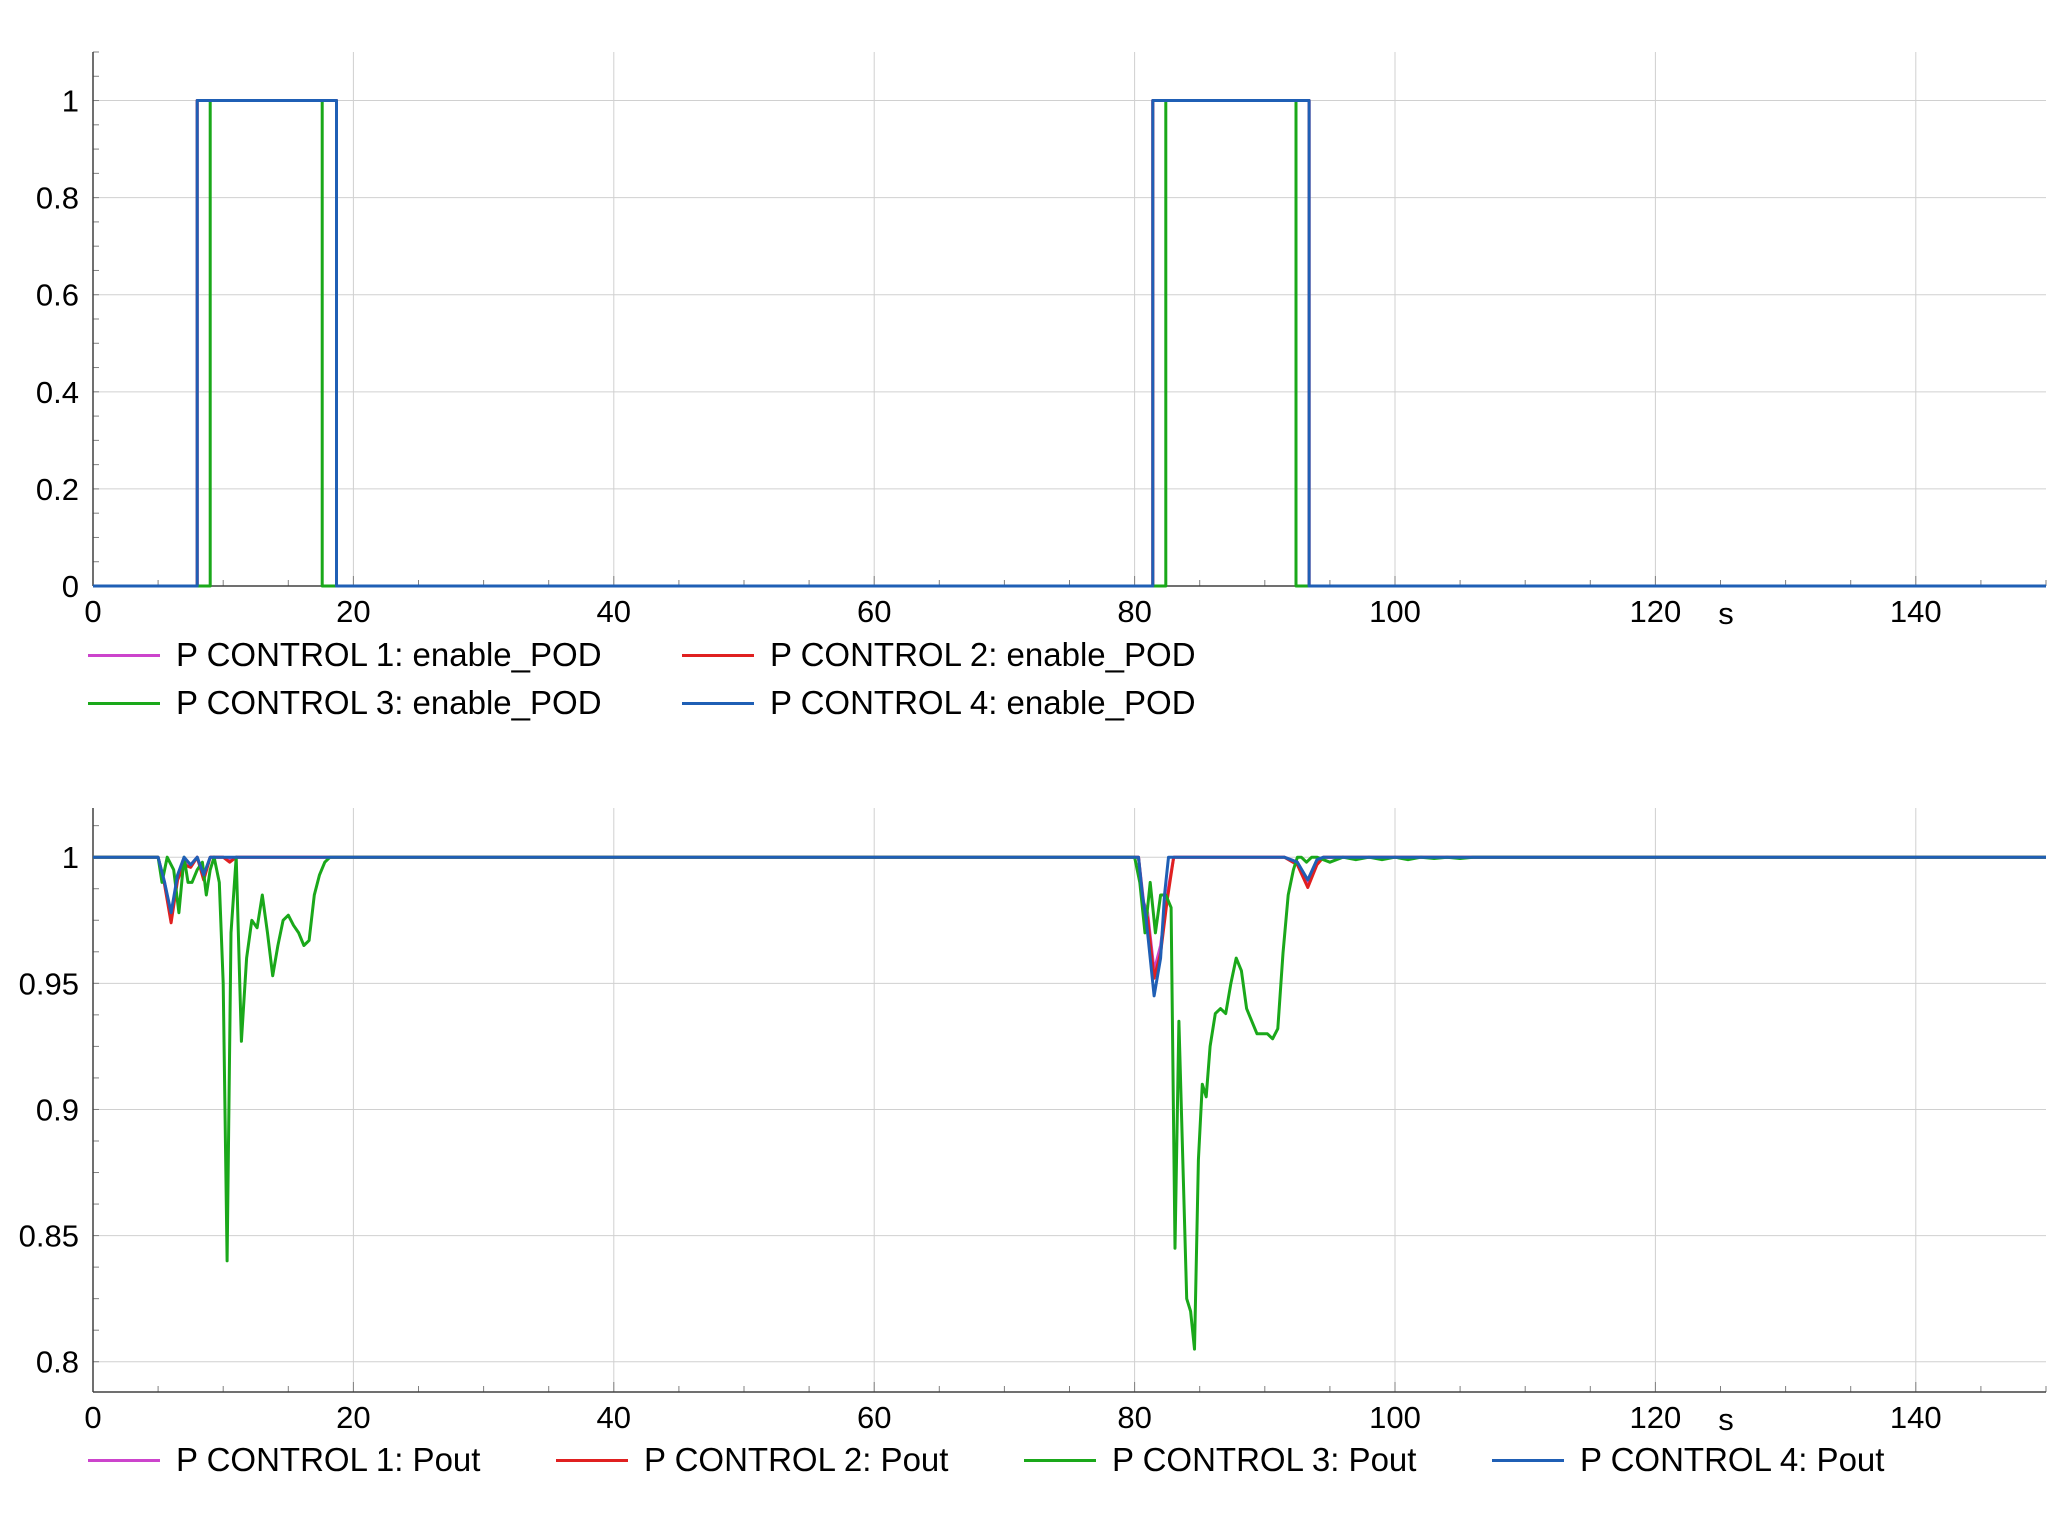  I want to click on y-tick-labels: 0.8 0.85 0.9 0.95 1, so click(49, 1110).